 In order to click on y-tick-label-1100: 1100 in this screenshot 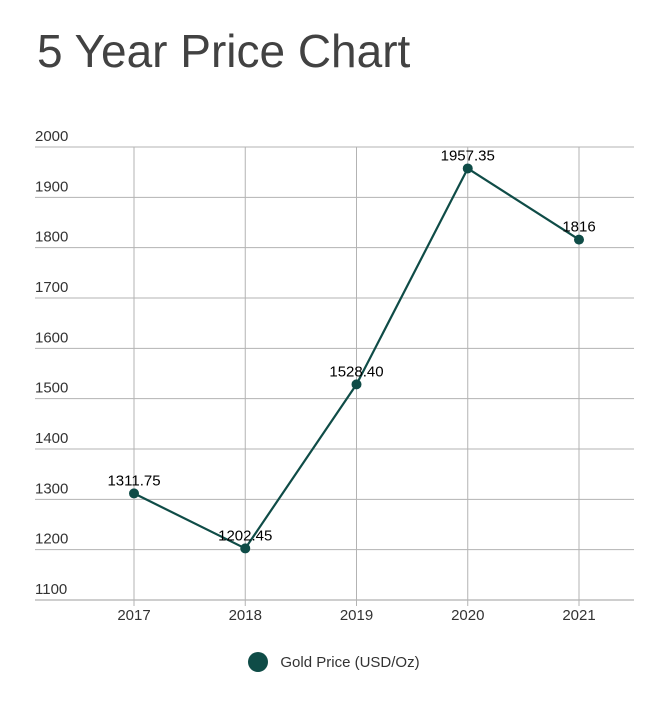, I will do `click(51, 589)`.